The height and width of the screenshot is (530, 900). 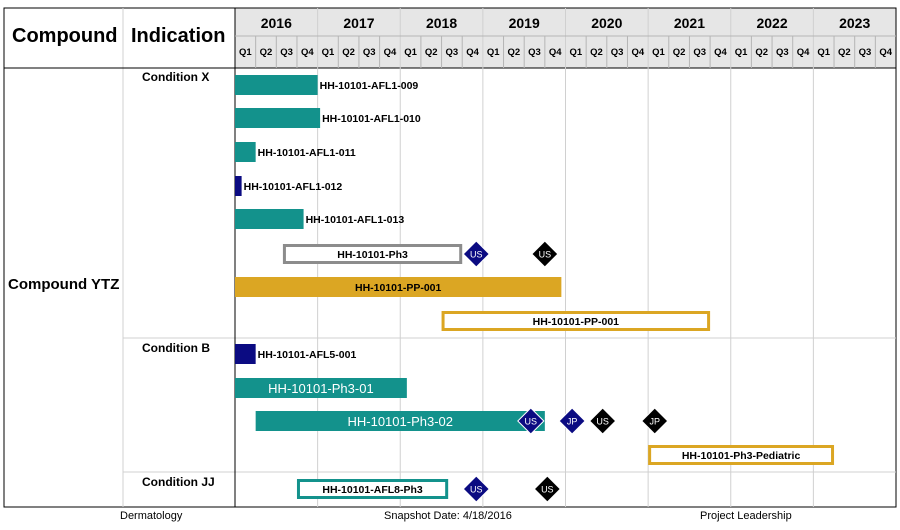 What do you see at coordinates (276, 23) in the screenshot?
I see `year-label: 2016` at bounding box center [276, 23].